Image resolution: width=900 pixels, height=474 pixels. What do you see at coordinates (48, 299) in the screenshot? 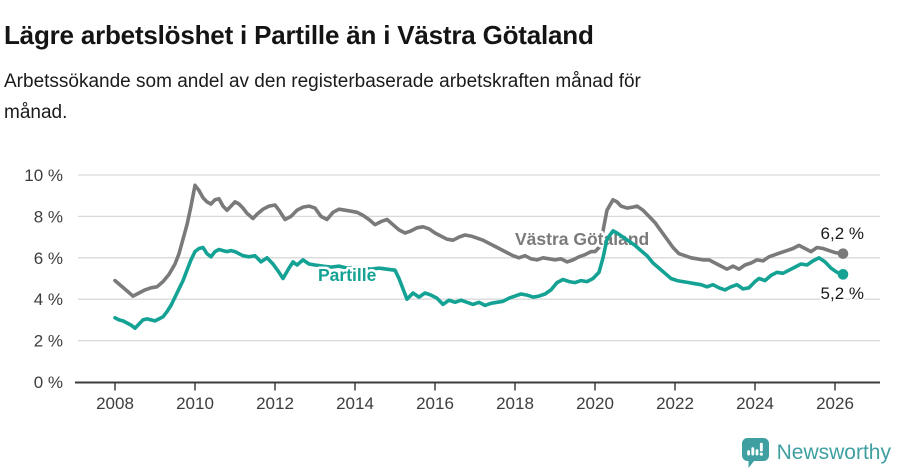
I see `y-tick-label-4: 4 %` at bounding box center [48, 299].